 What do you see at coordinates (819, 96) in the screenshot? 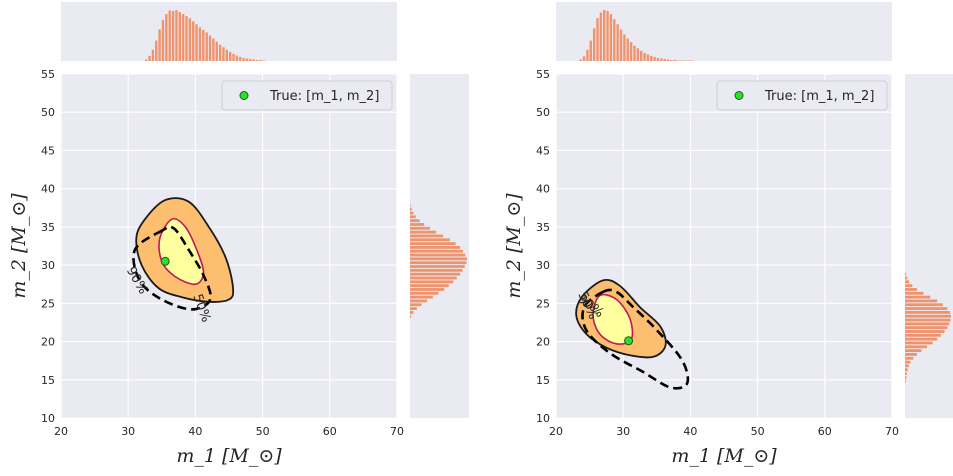
I see `legend-label-right: True: [m_1, m_2]` at bounding box center [819, 96].